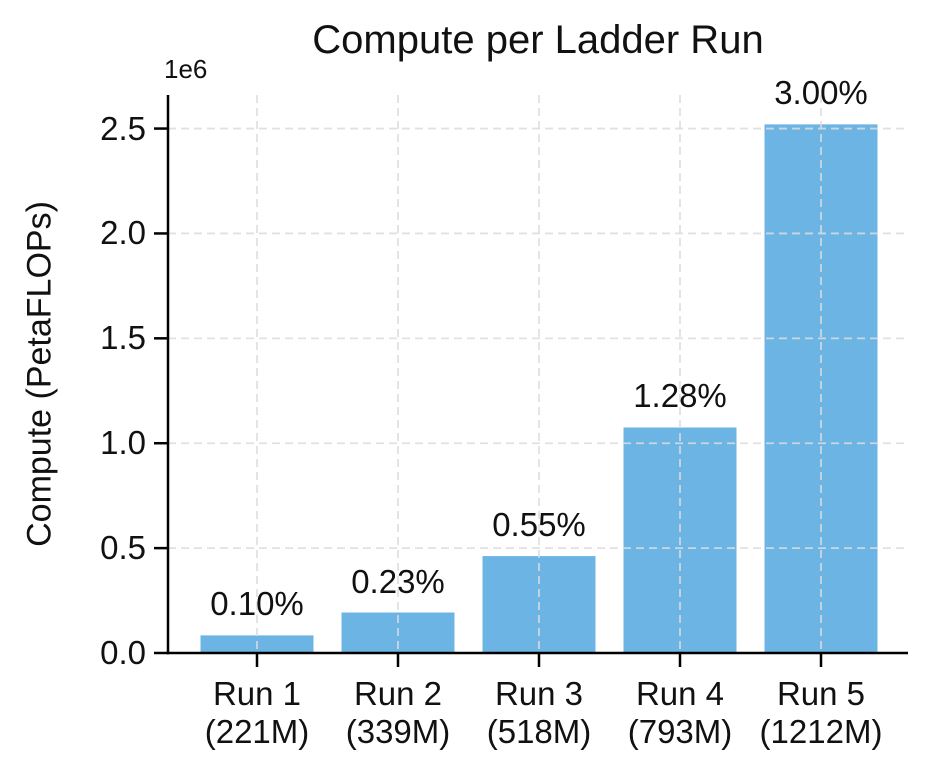 Image resolution: width=934 pixels, height=784 pixels. What do you see at coordinates (539, 731) in the screenshot?
I see `run-params: (518M)` at bounding box center [539, 731].